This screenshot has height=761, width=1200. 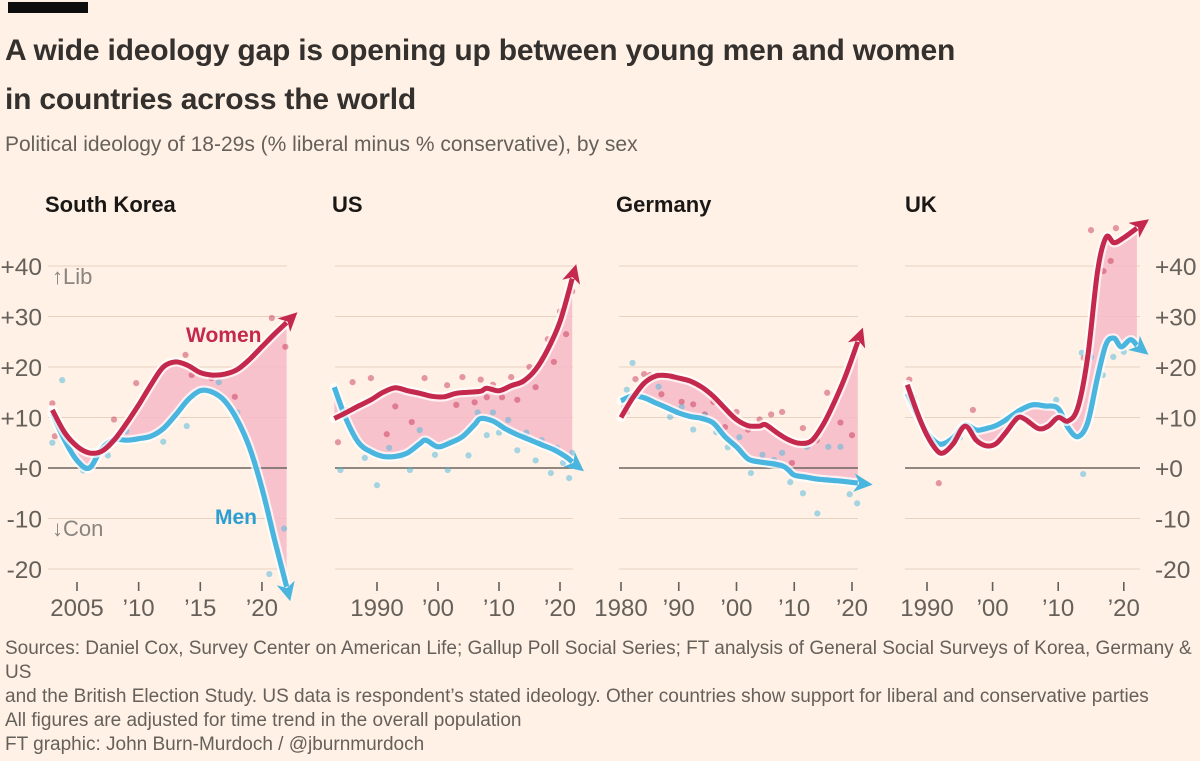 I want to click on y-tick-label: +40, so click(x=21, y=267).